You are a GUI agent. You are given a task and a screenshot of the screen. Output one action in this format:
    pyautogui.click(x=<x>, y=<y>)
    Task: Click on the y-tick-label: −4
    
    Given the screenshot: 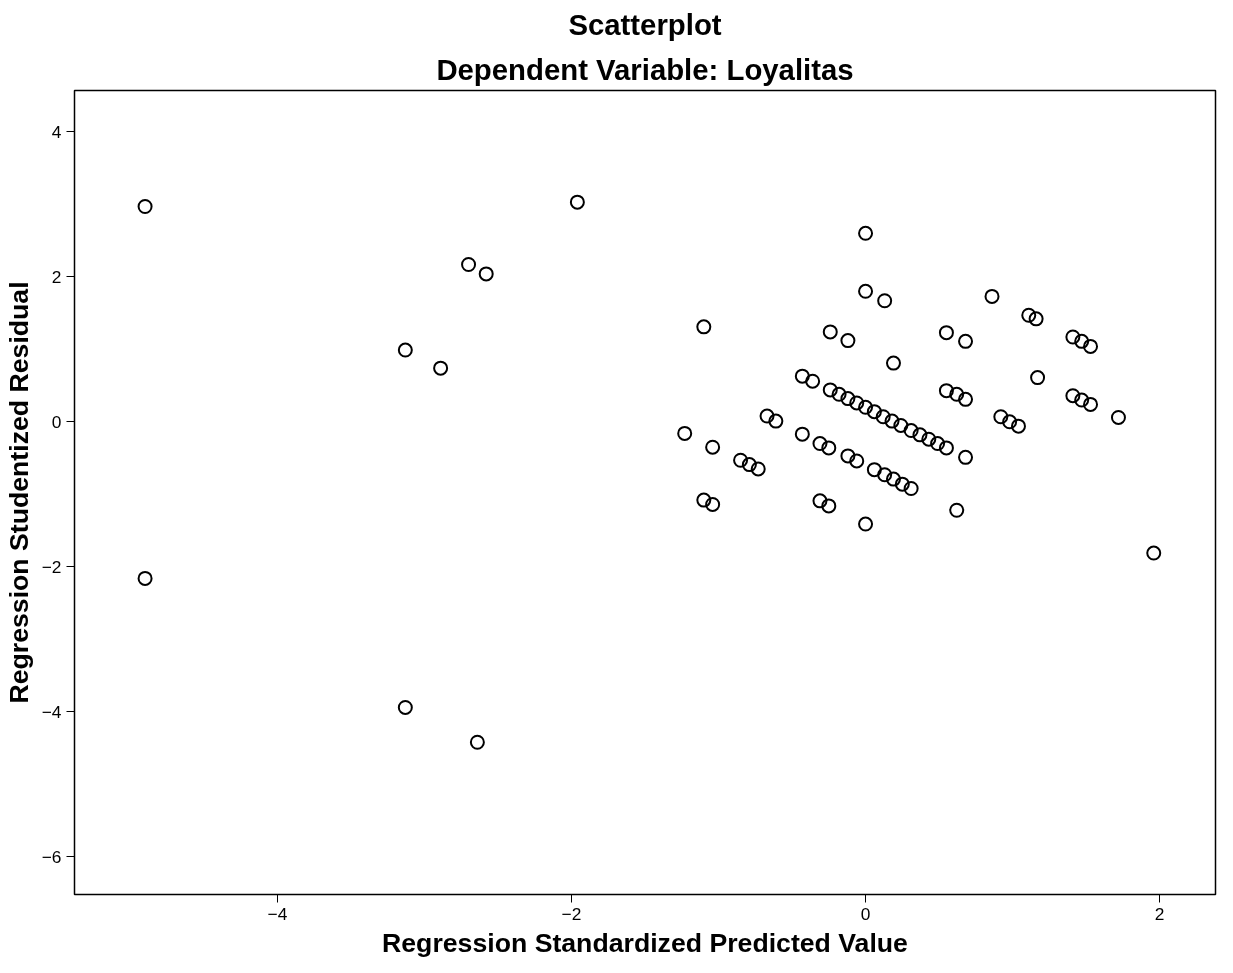 What is the action you would take?
    pyautogui.click(x=51, y=711)
    